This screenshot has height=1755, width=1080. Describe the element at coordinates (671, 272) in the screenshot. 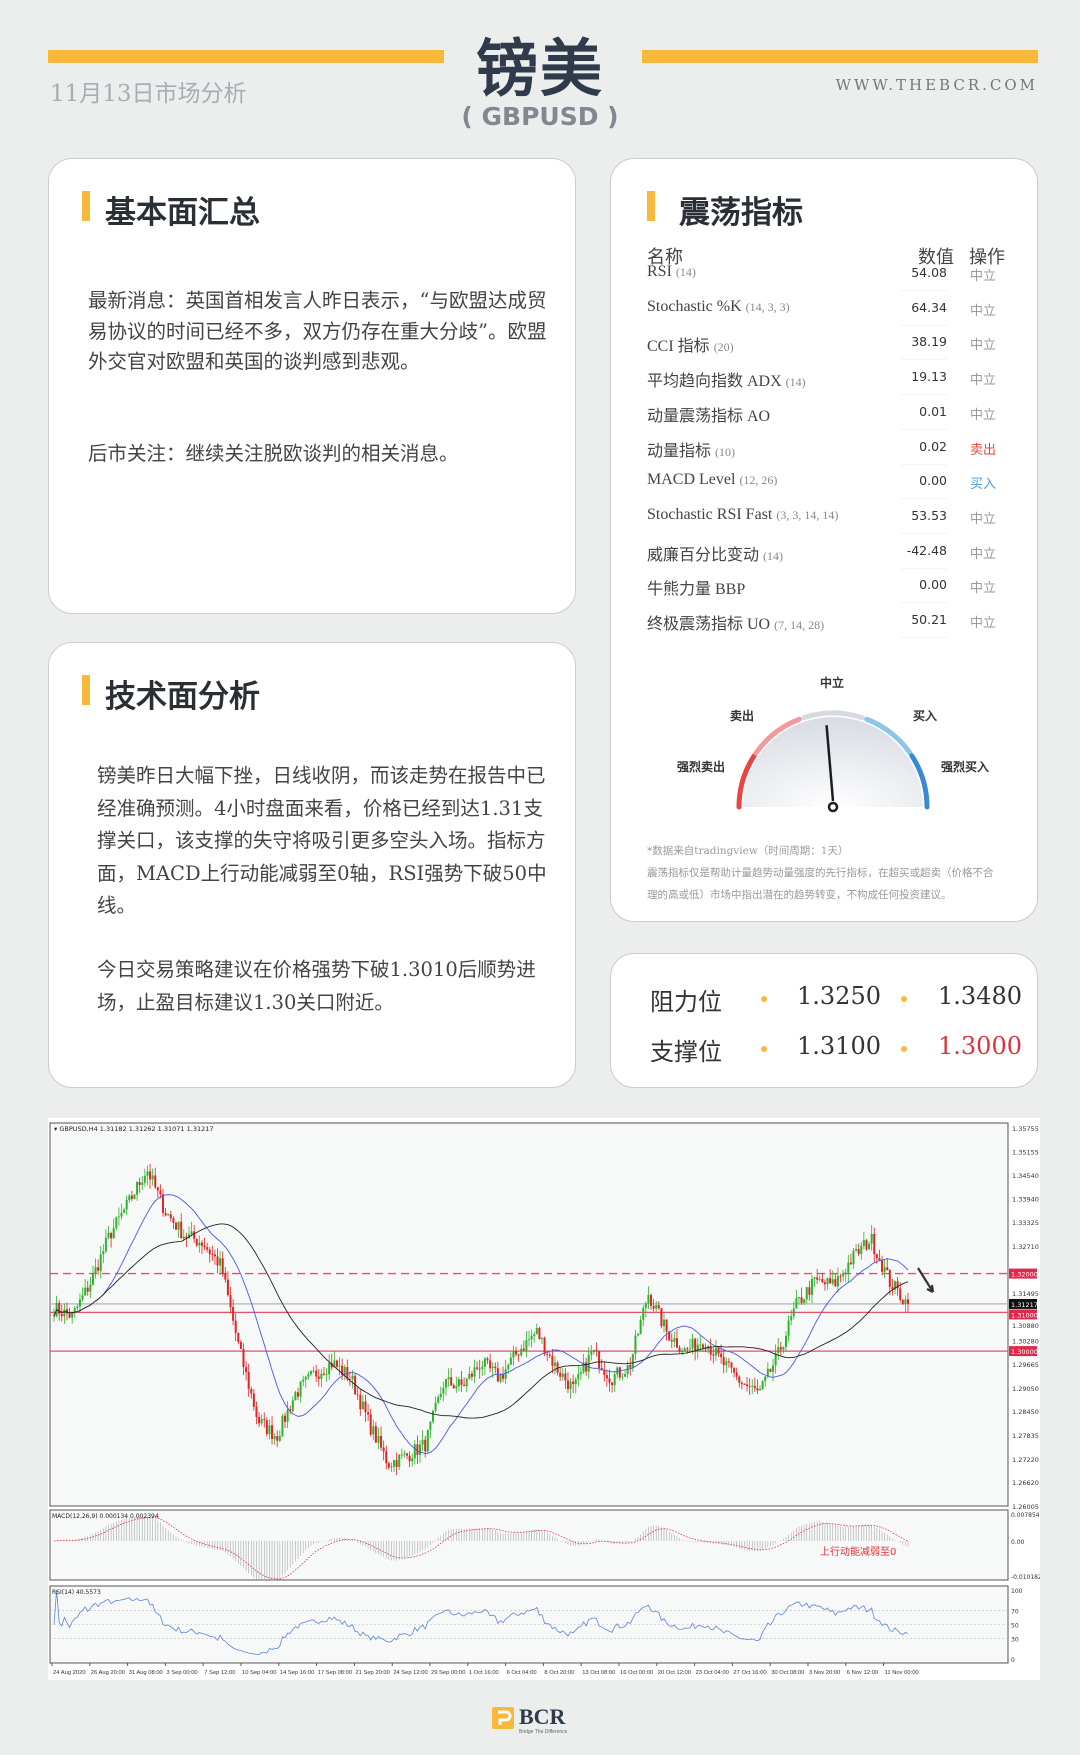

I see `oscillator-name: RSI (14)` at that location.